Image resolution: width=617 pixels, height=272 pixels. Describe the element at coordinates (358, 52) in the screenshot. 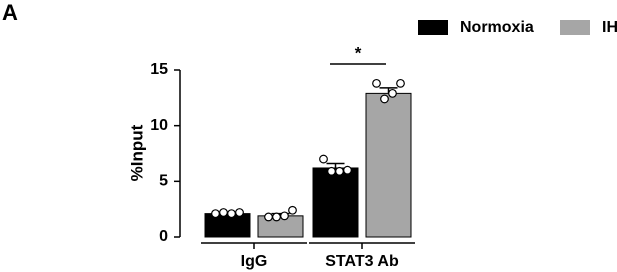

I see `significance-label: *` at that location.